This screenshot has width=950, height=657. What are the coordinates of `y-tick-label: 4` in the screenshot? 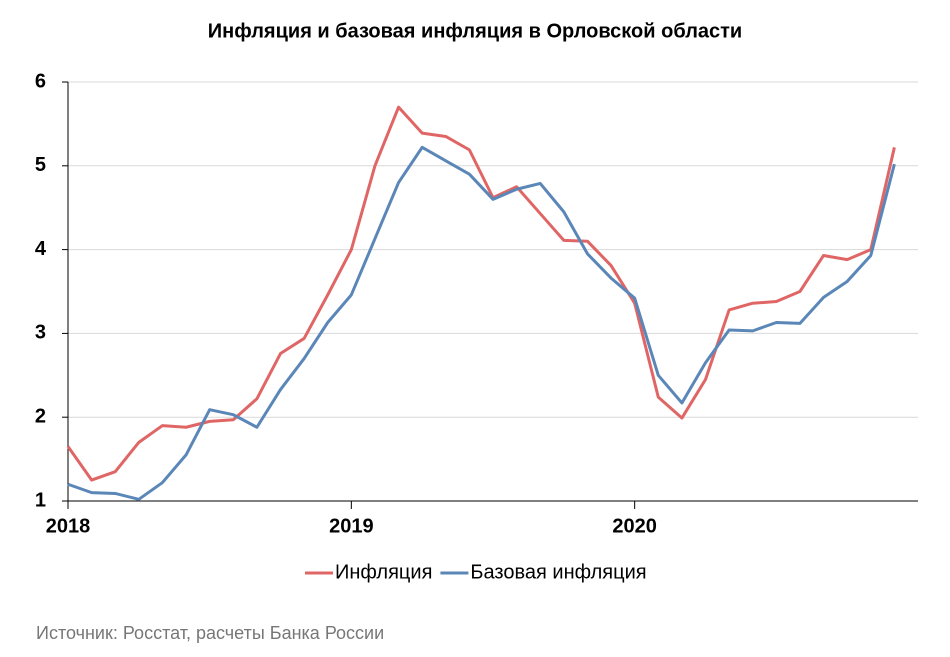 It's located at (41, 249).